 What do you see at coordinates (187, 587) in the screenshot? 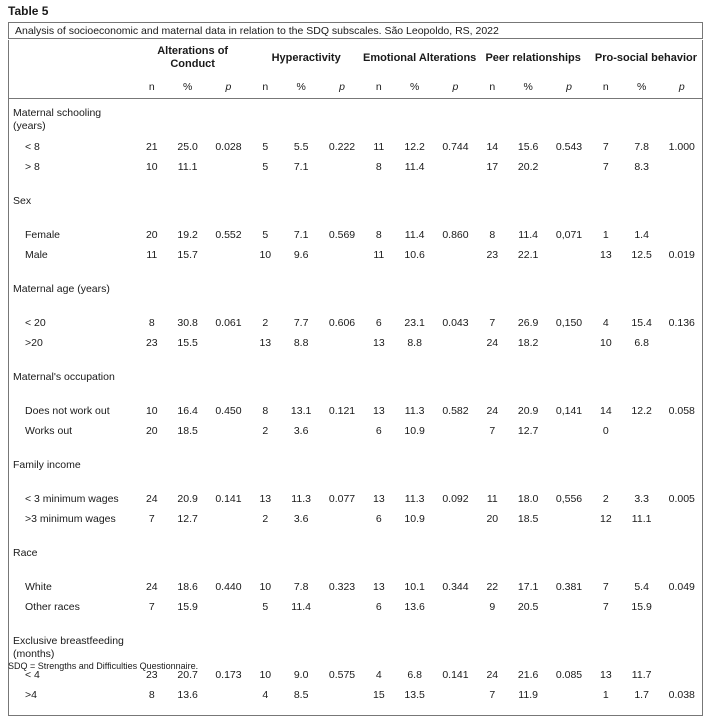
I see `table-cell: 18.6` at bounding box center [187, 587].